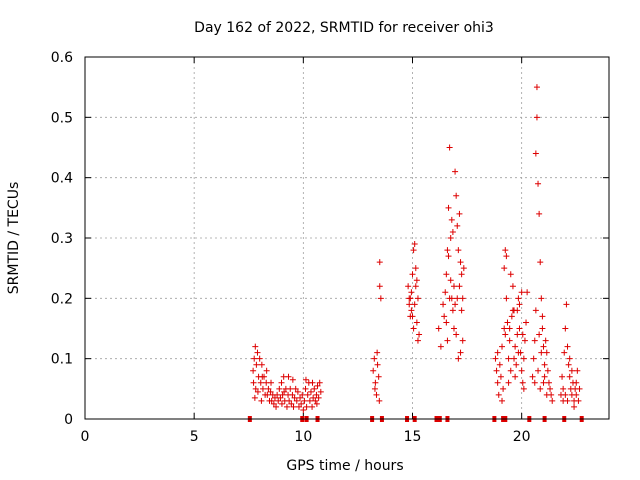  Describe the element at coordinates (62, 239) in the screenshot. I see `y-tick-label: 0.3` at that location.